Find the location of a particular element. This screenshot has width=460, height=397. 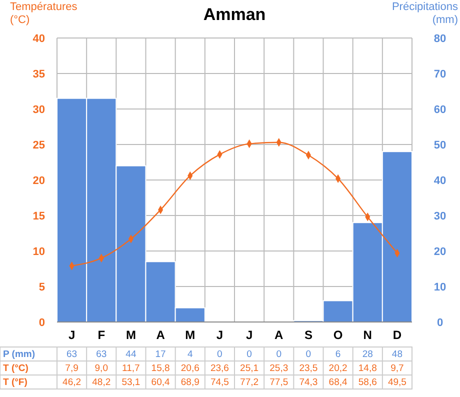

data-label: 17 is located at coordinates (160, 354).